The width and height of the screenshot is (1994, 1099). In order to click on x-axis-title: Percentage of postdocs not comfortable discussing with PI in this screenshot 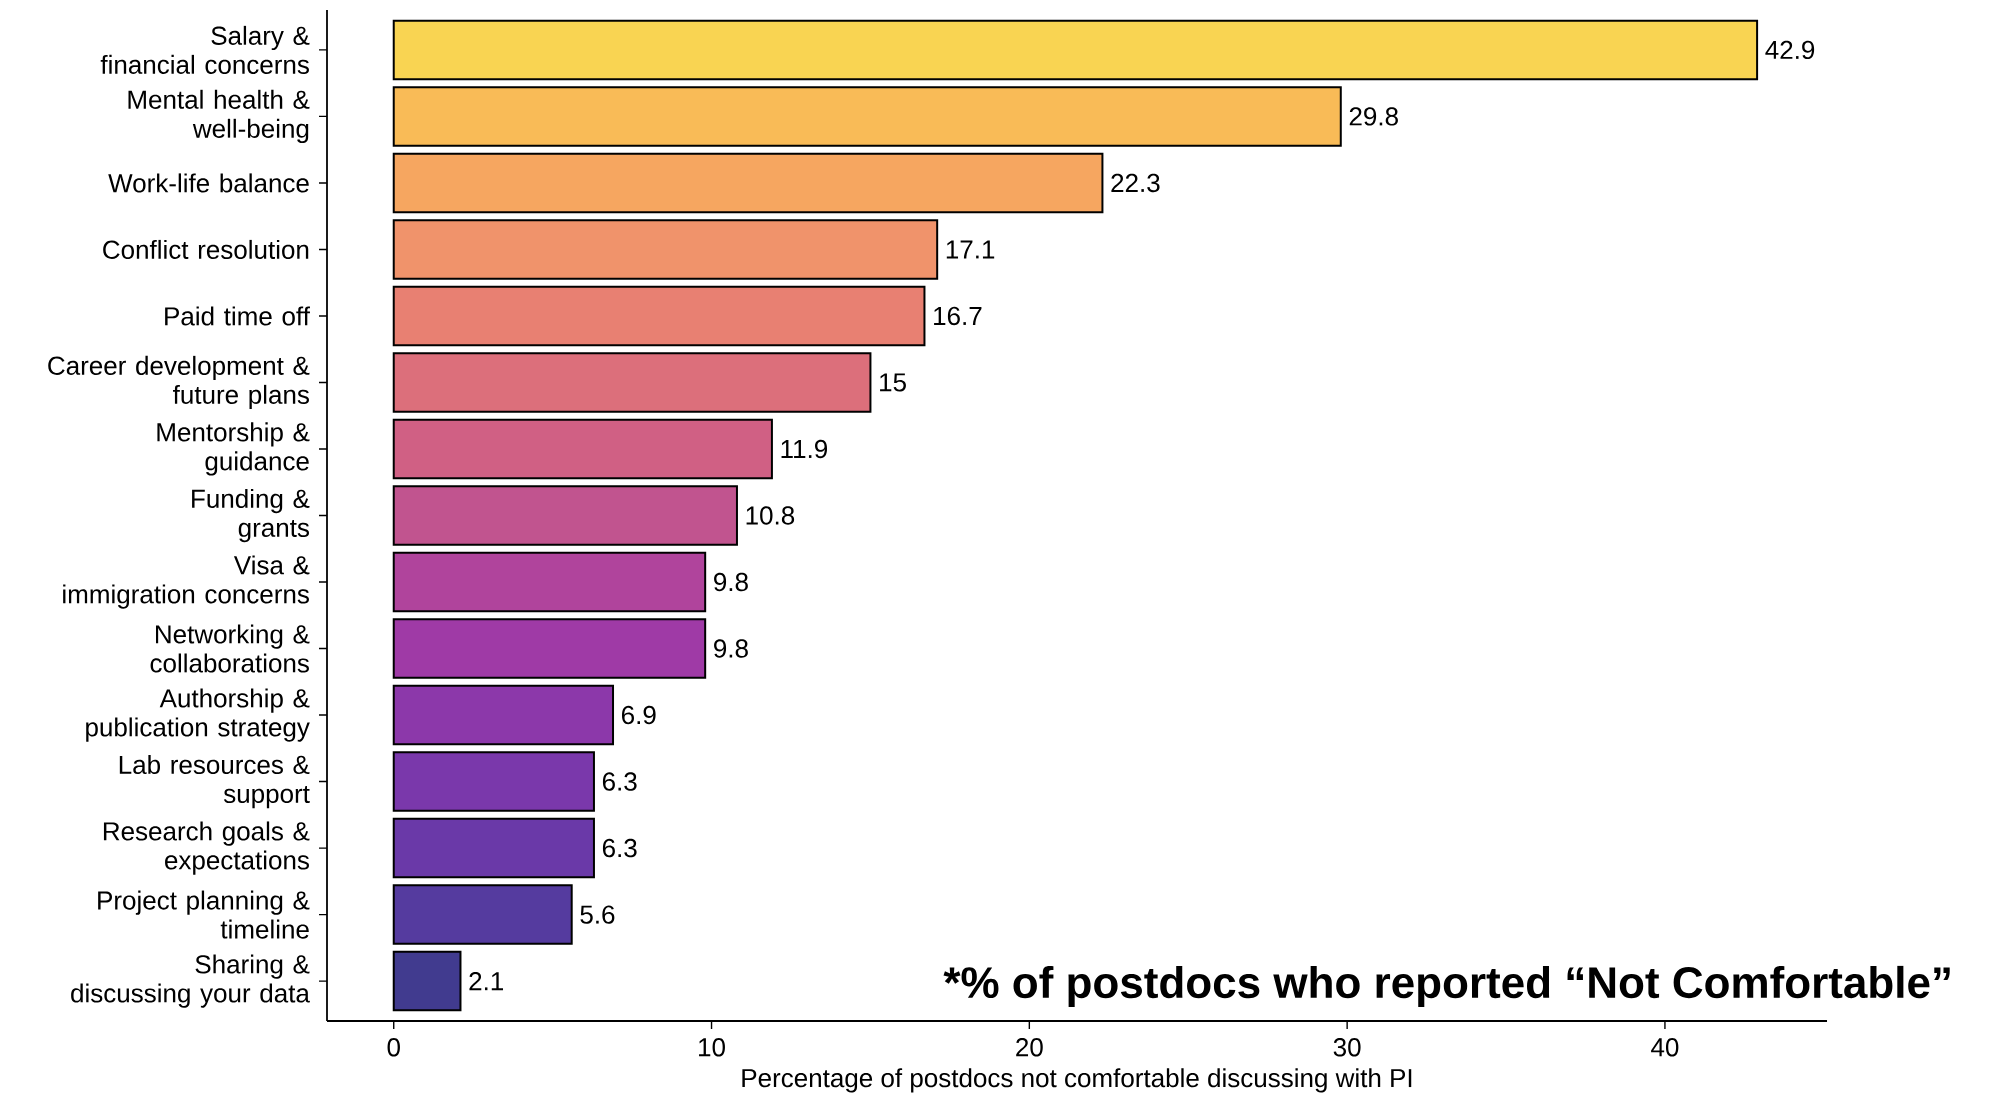, I will do `click(1077, 1080)`.